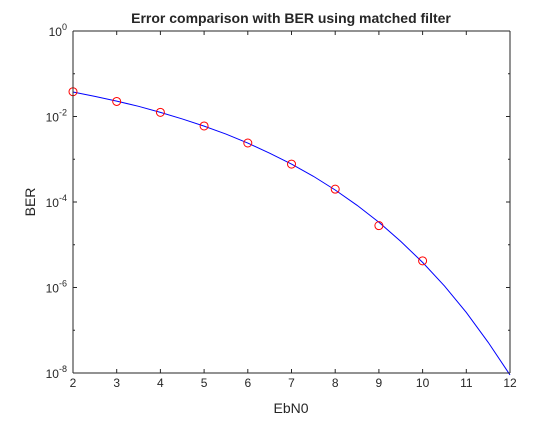  Describe the element at coordinates (63, 369) in the screenshot. I see `y-tick-exponent: -8` at that location.